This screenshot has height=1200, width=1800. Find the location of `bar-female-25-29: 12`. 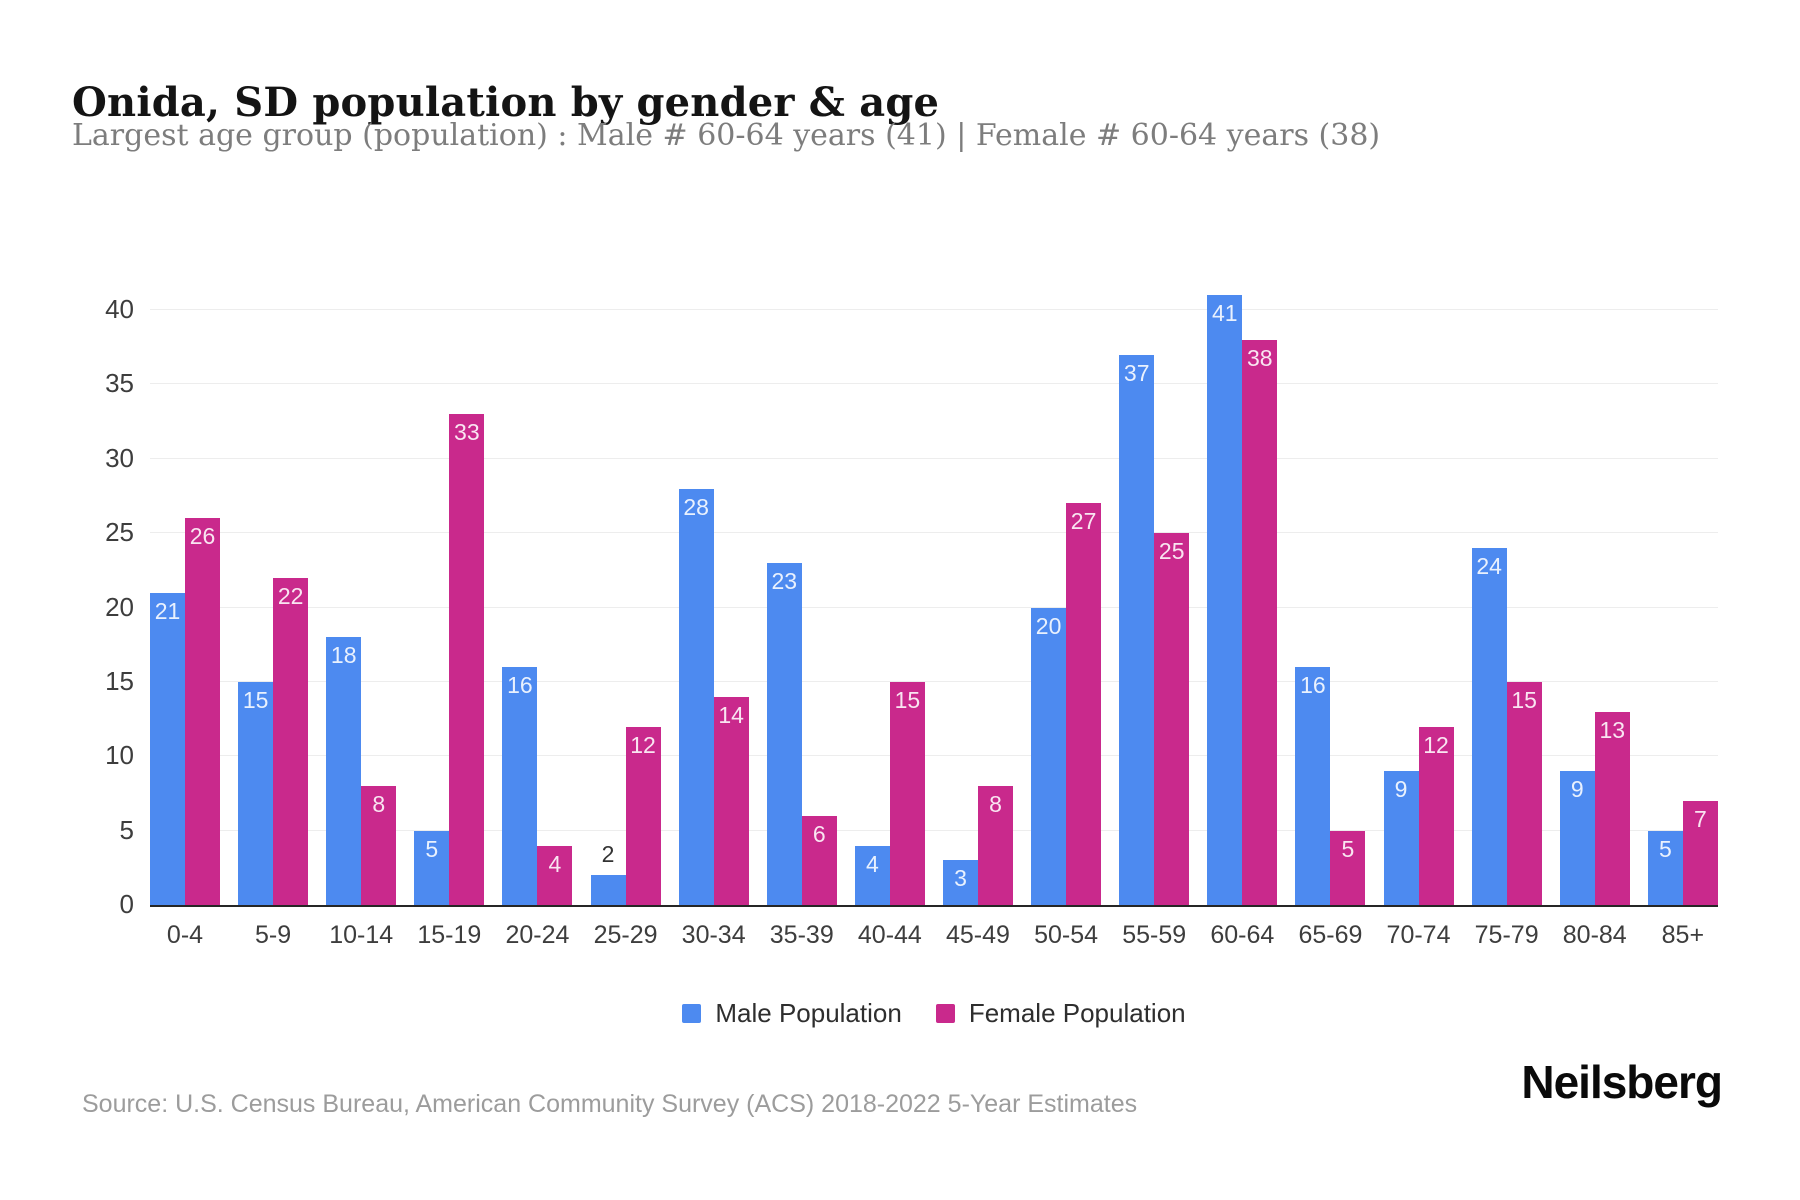

bar-female-25-29: 12 is located at coordinates (643, 815).